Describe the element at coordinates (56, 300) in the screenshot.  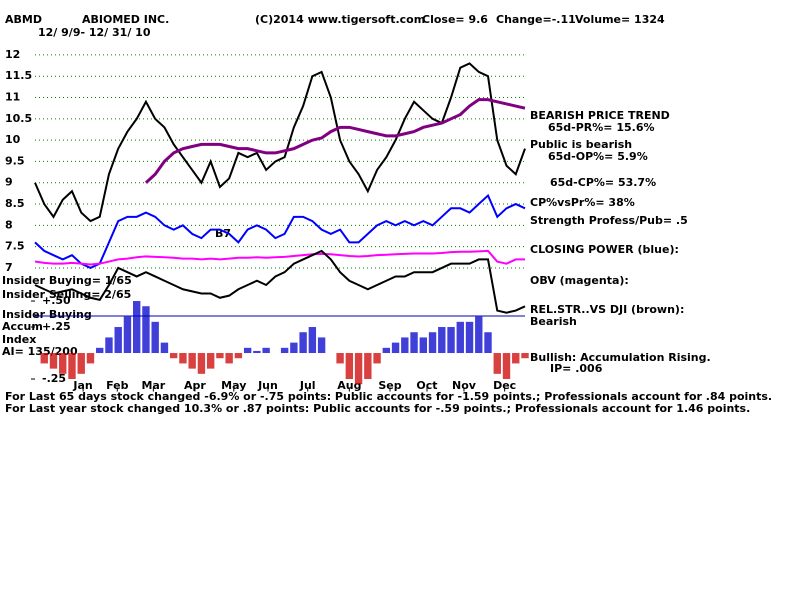
I see `y2-tick-label: +.50` at that location.